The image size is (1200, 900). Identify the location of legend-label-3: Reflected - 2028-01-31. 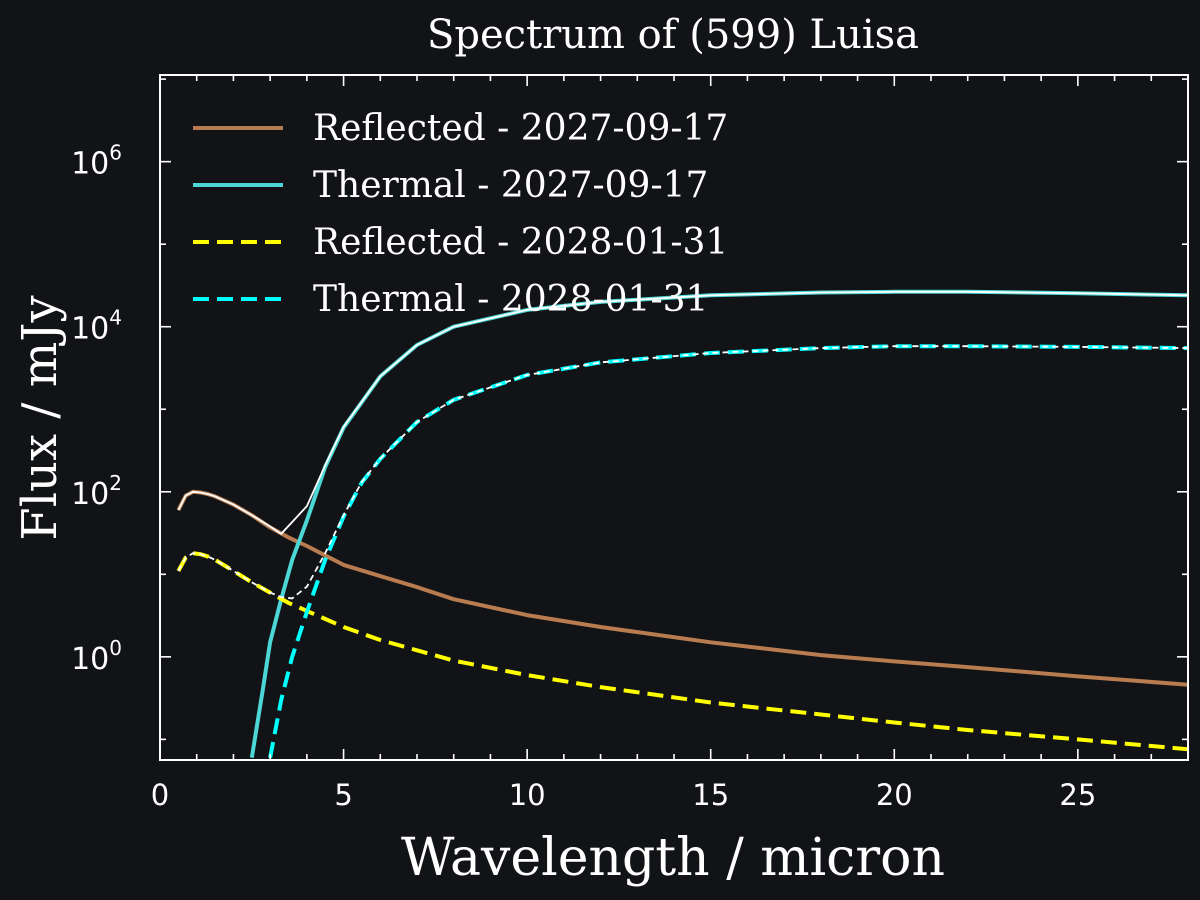
(520, 242).